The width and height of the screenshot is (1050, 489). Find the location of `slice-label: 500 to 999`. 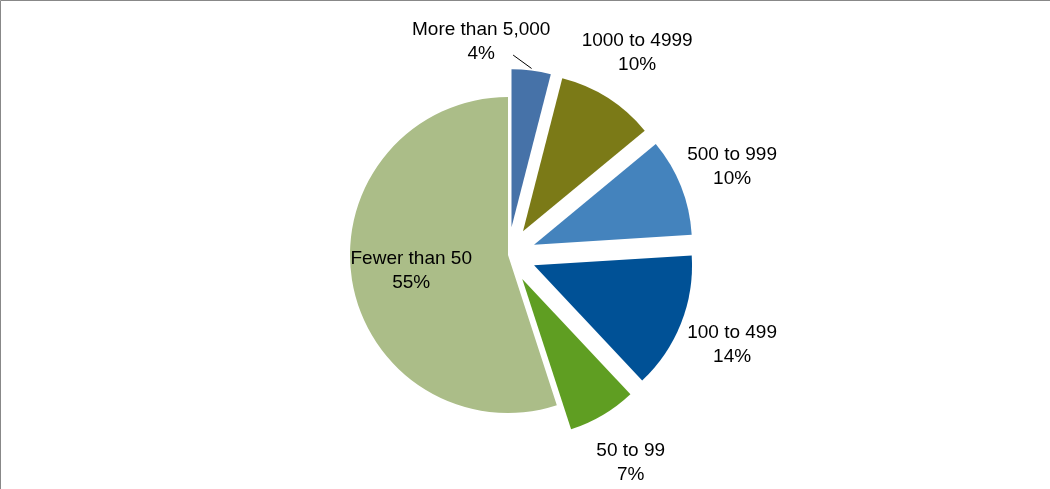

slice-label: 500 to 999 is located at coordinates (732, 154).